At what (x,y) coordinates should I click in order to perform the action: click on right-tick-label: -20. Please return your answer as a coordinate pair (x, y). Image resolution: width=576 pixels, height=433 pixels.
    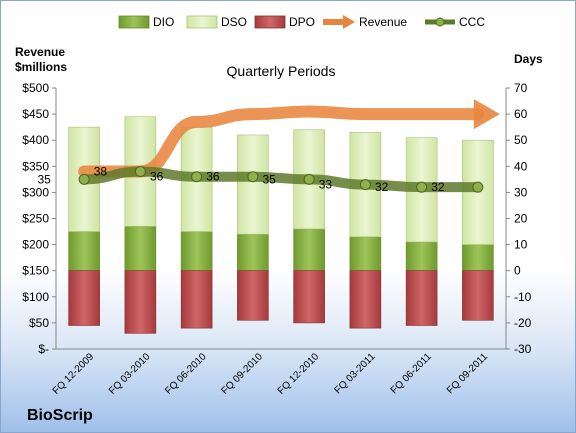
    Looking at the image, I should click on (523, 323).